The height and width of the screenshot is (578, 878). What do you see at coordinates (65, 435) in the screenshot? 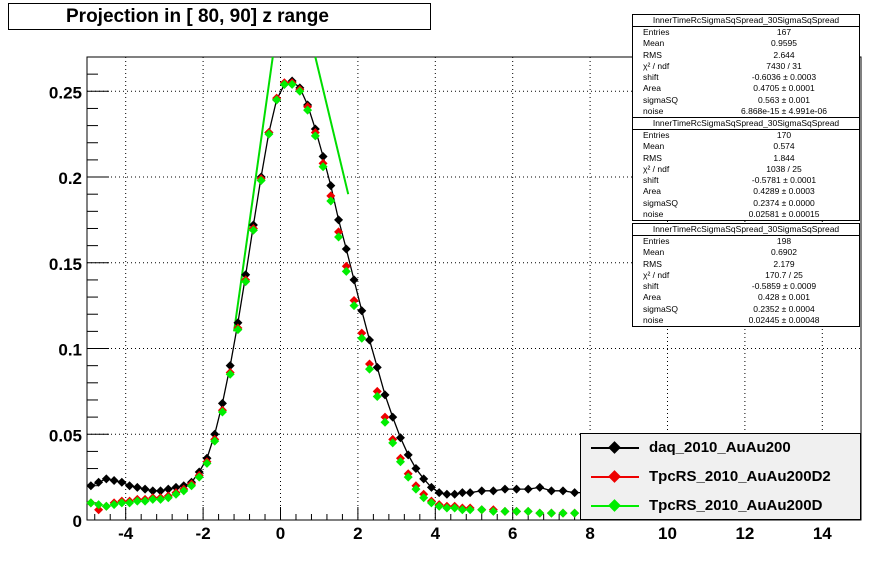
I see `y-tick-label: 0.05` at bounding box center [65, 435].